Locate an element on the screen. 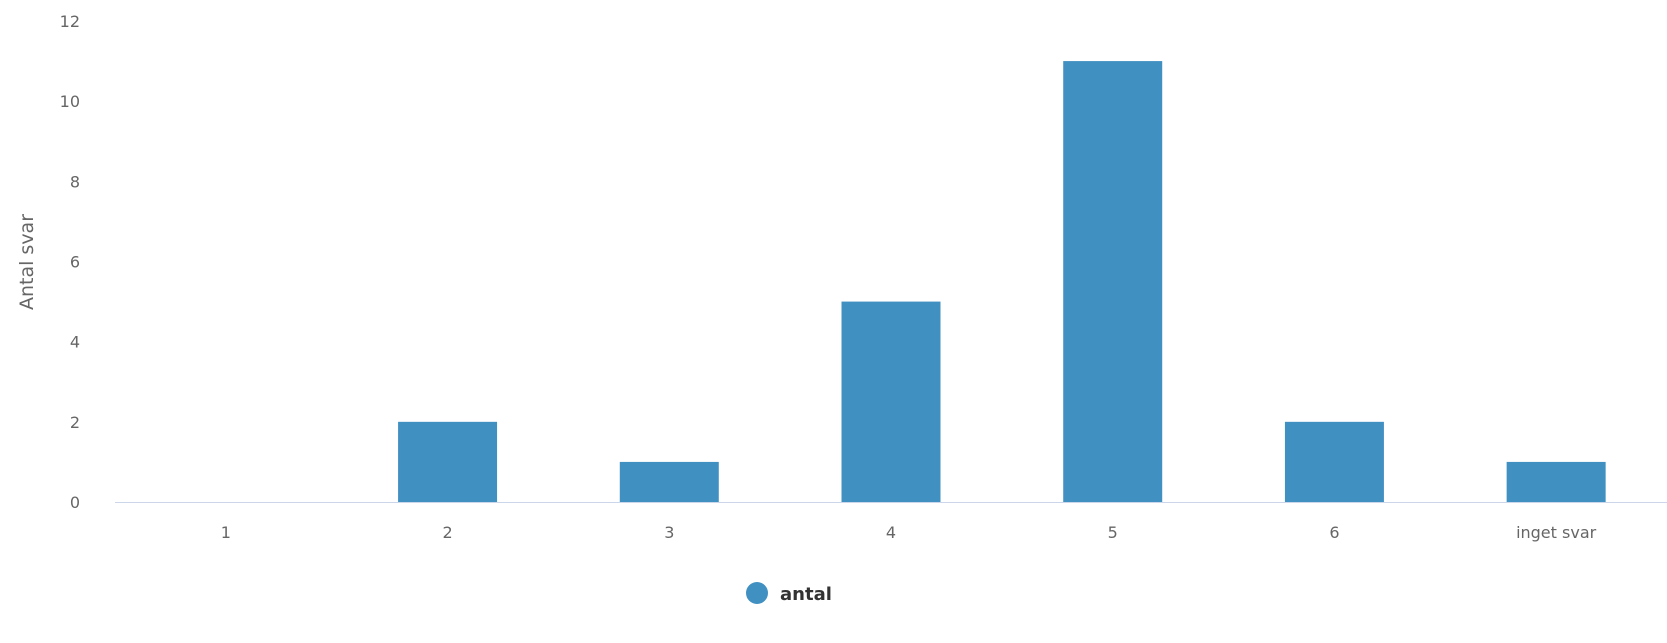  y-tick-label: 2 is located at coordinates (75, 422).